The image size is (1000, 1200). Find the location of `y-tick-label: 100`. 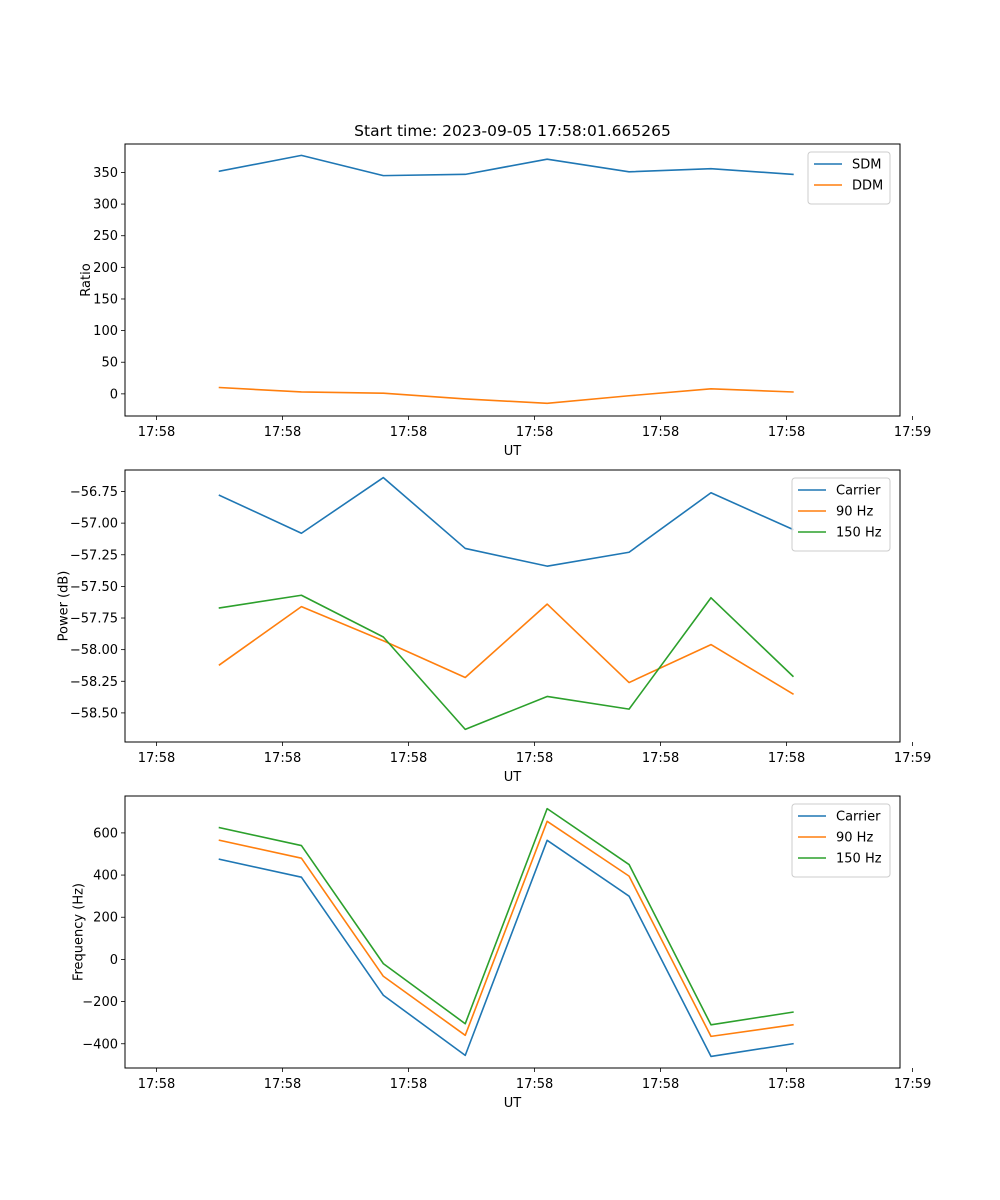

y-tick-label: 100 is located at coordinates (105, 331).